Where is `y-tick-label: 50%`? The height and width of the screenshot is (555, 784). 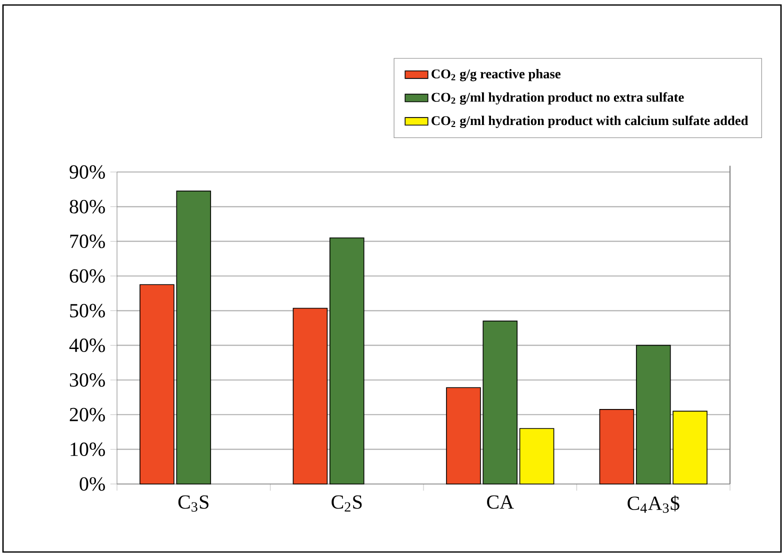
y-tick-label: 50% is located at coordinates (87, 311).